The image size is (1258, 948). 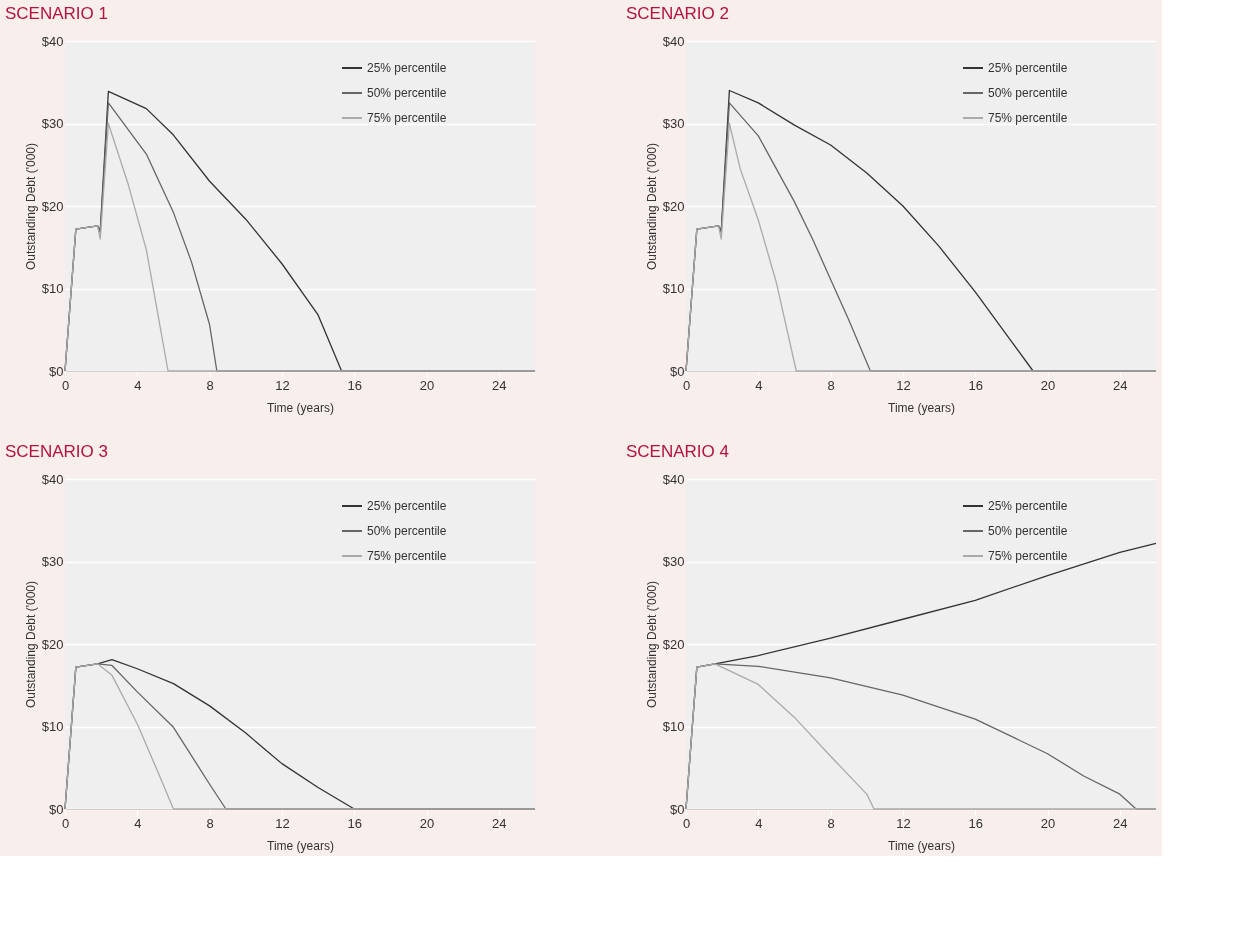 What do you see at coordinates (56, 13) in the screenshot?
I see `chart-title: SCENARIO 1` at bounding box center [56, 13].